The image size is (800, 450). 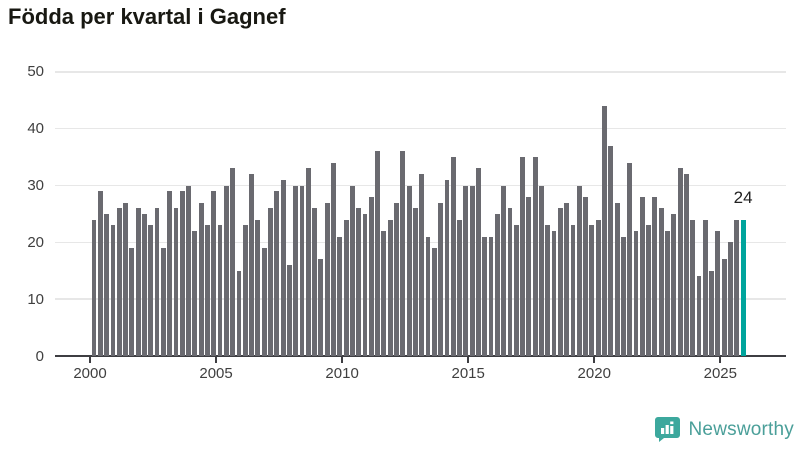 What do you see at coordinates (642, 276) in the screenshot?
I see `bar-2021-q4` at bounding box center [642, 276].